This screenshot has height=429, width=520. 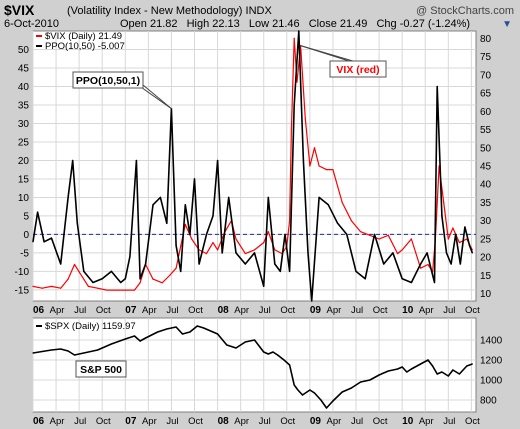 What do you see at coordinates (423, 24) in the screenshot?
I see `quote-change: Chg -0.27 (-1.24%)` at bounding box center [423, 24].